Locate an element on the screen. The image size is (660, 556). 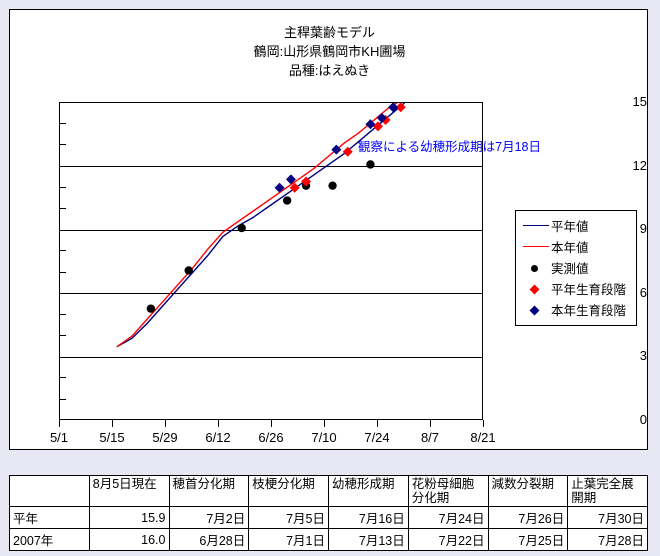
table-cell: 6月28日 is located at coordinates (209, 539).